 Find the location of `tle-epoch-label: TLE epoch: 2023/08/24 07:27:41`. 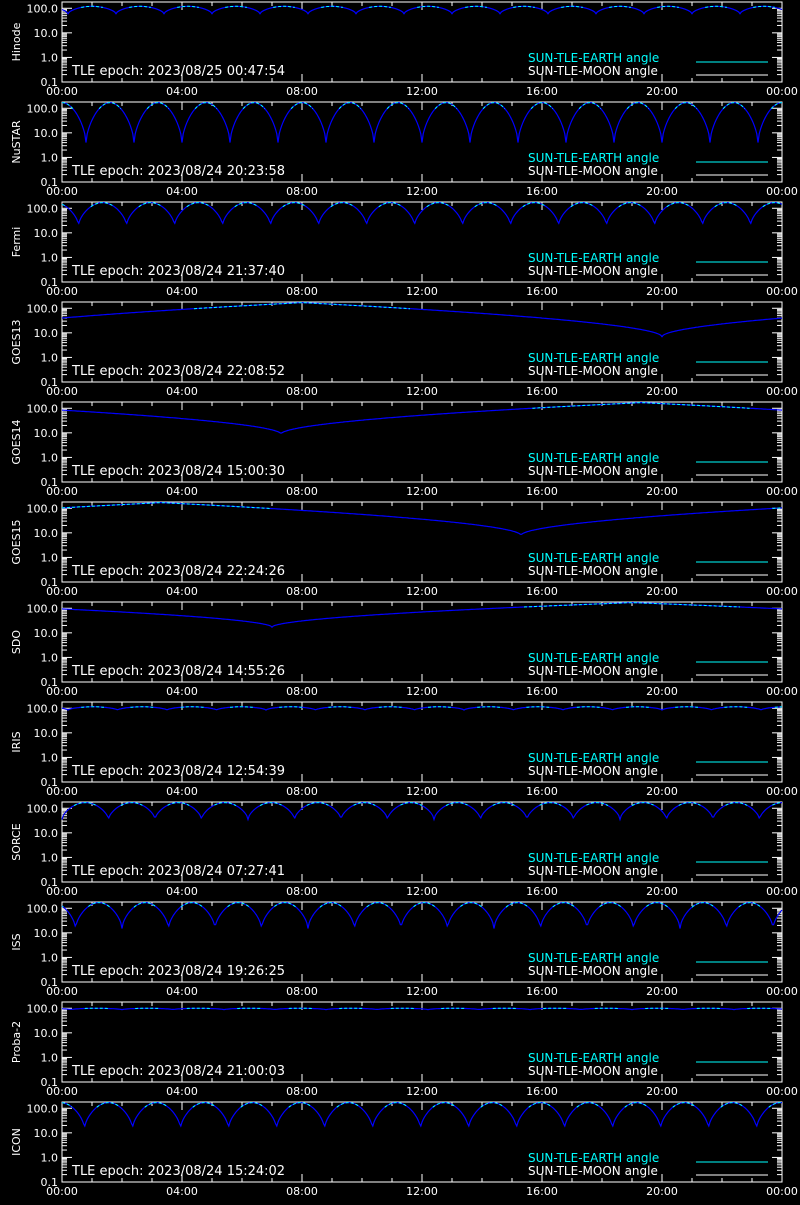

tle-epoch-label: TLE epoch: 2023/08/24 07:27:41 is located at coordinates (178, 871).